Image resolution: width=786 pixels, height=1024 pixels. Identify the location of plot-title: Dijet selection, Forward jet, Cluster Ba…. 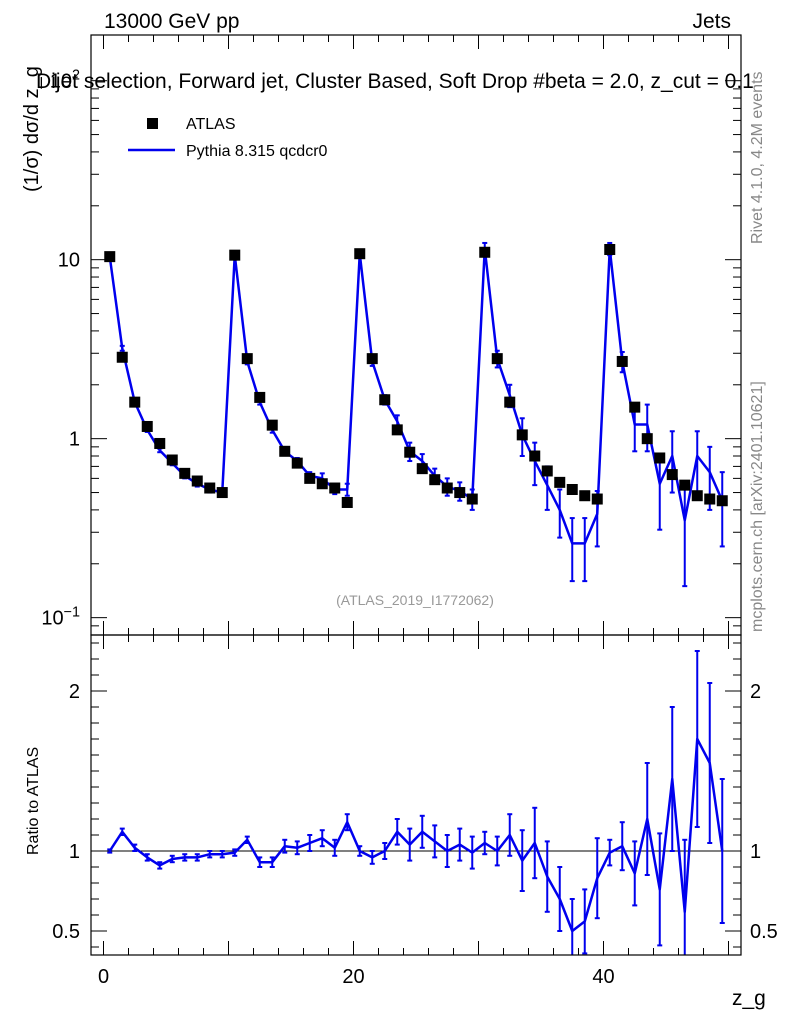
(395, 81).